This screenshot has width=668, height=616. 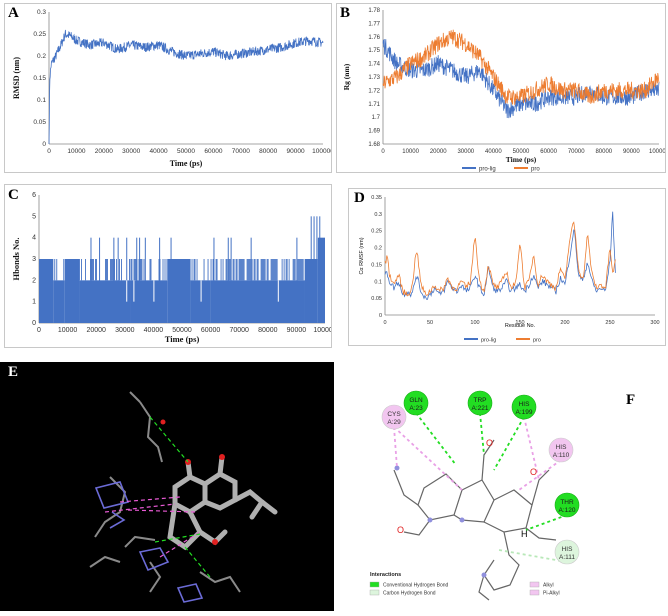 I want to click on y-tick-label: 6, so click(x=34, y=195).